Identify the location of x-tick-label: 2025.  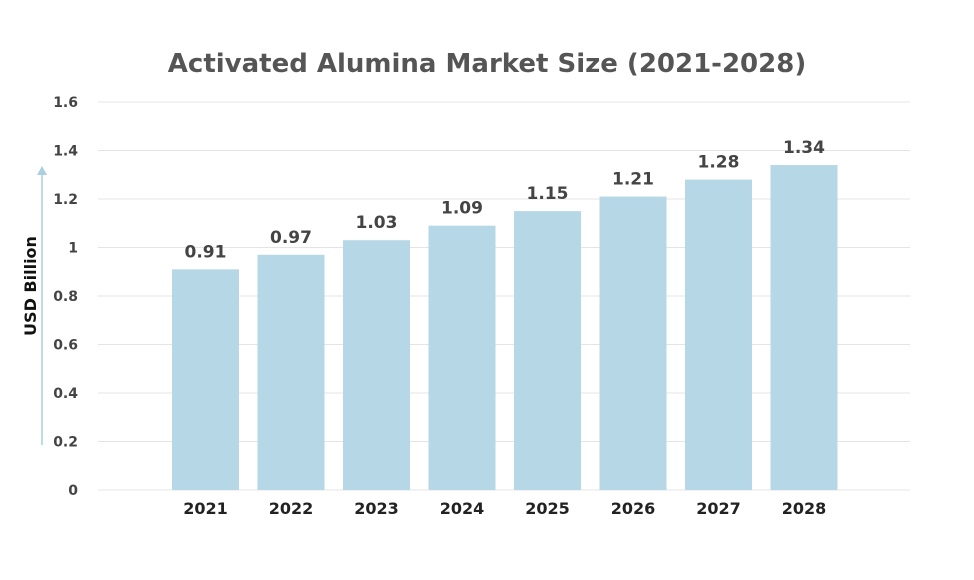
(547, 508).